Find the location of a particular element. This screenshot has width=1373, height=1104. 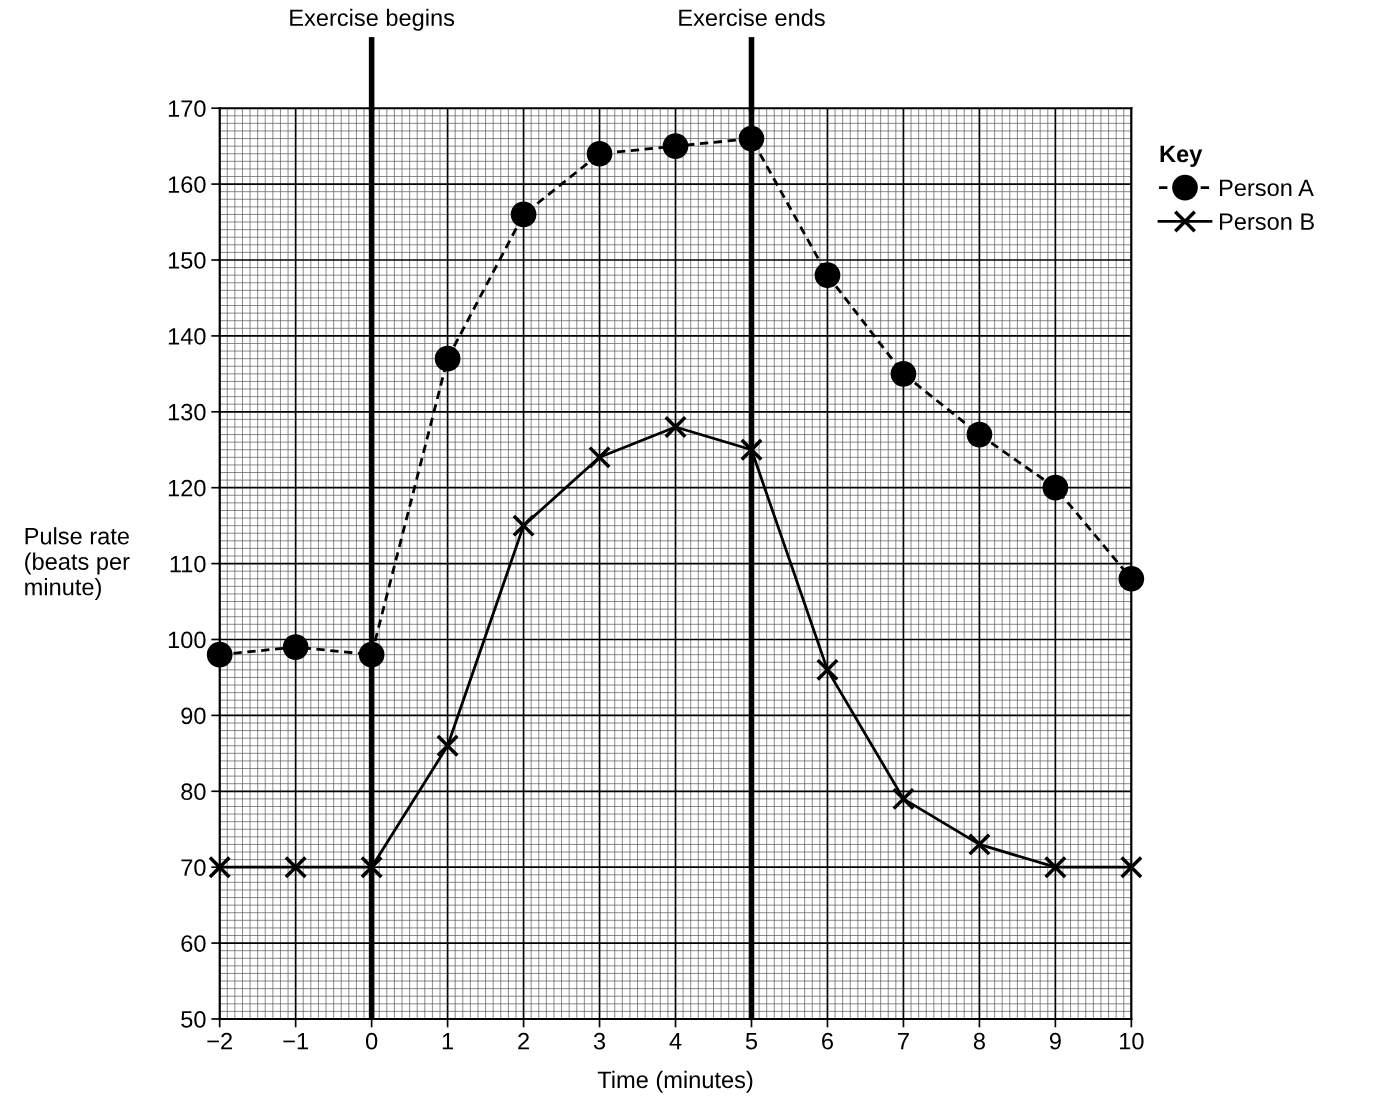

y-tick-label: 170 is located at coordinates (187, 108).